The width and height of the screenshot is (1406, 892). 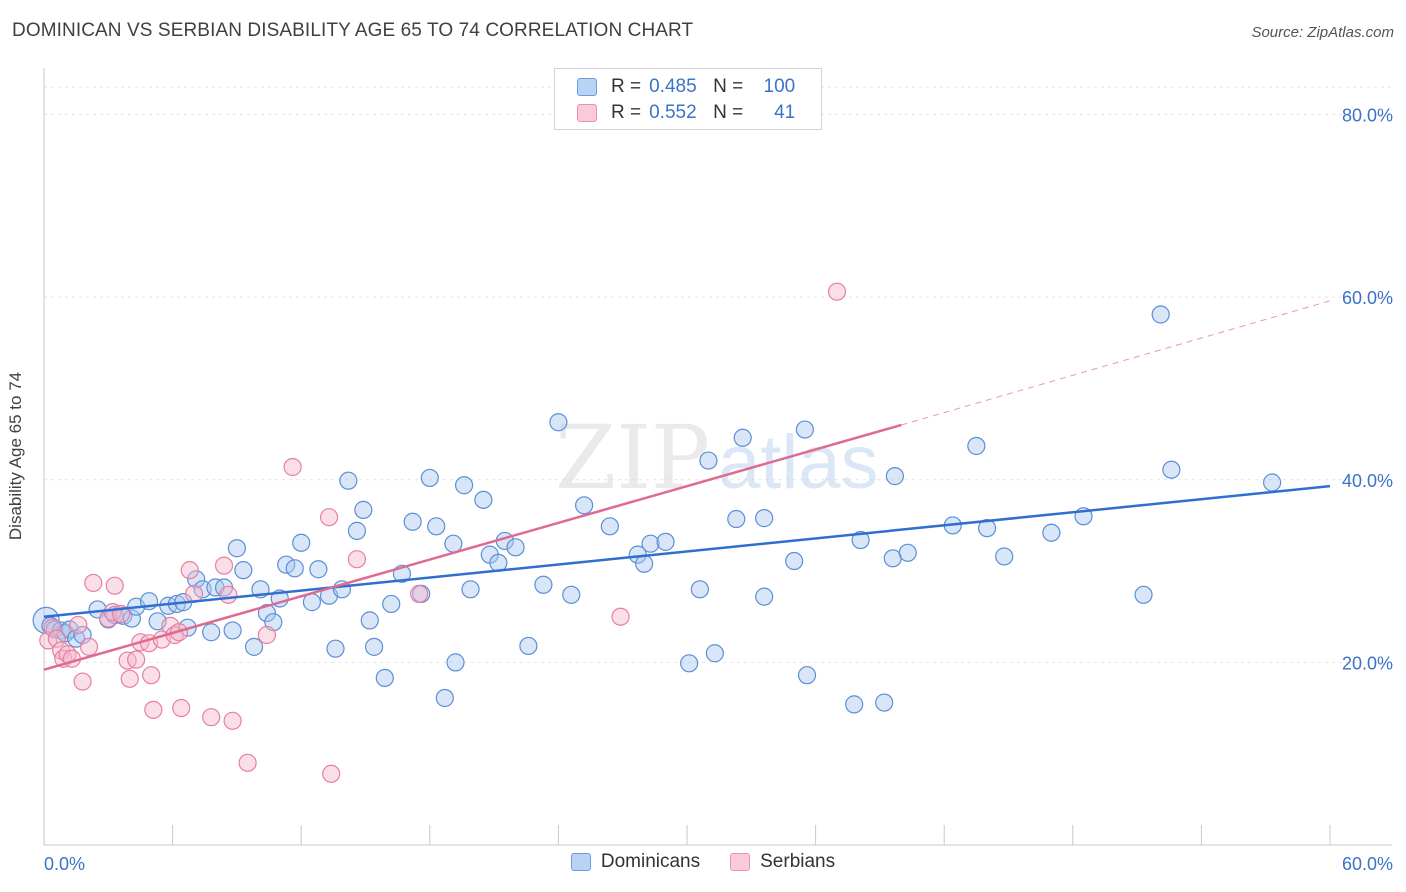 I want to click on watermark-zip: ZIP, so click(x=632, y=457).